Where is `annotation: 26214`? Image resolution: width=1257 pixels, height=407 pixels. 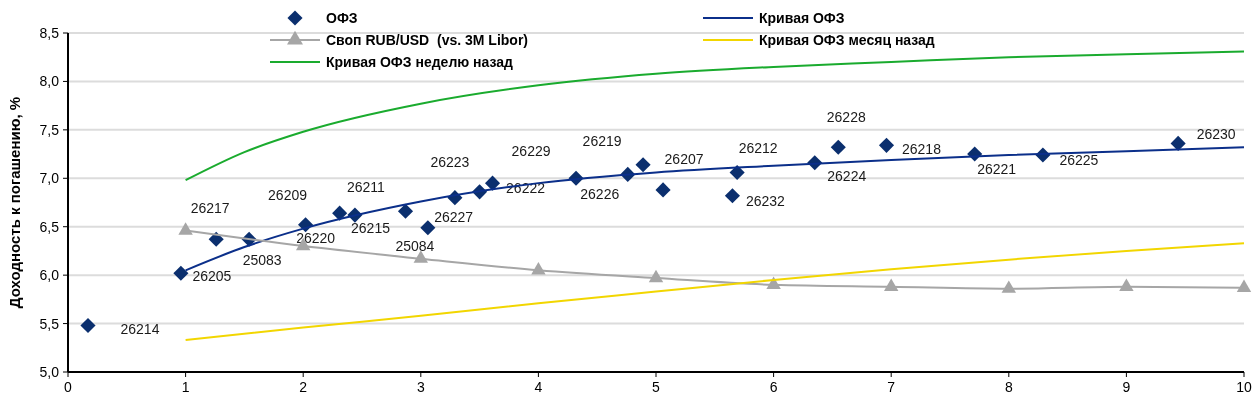
annotation: 26214 is located at coordinates (140, 328).